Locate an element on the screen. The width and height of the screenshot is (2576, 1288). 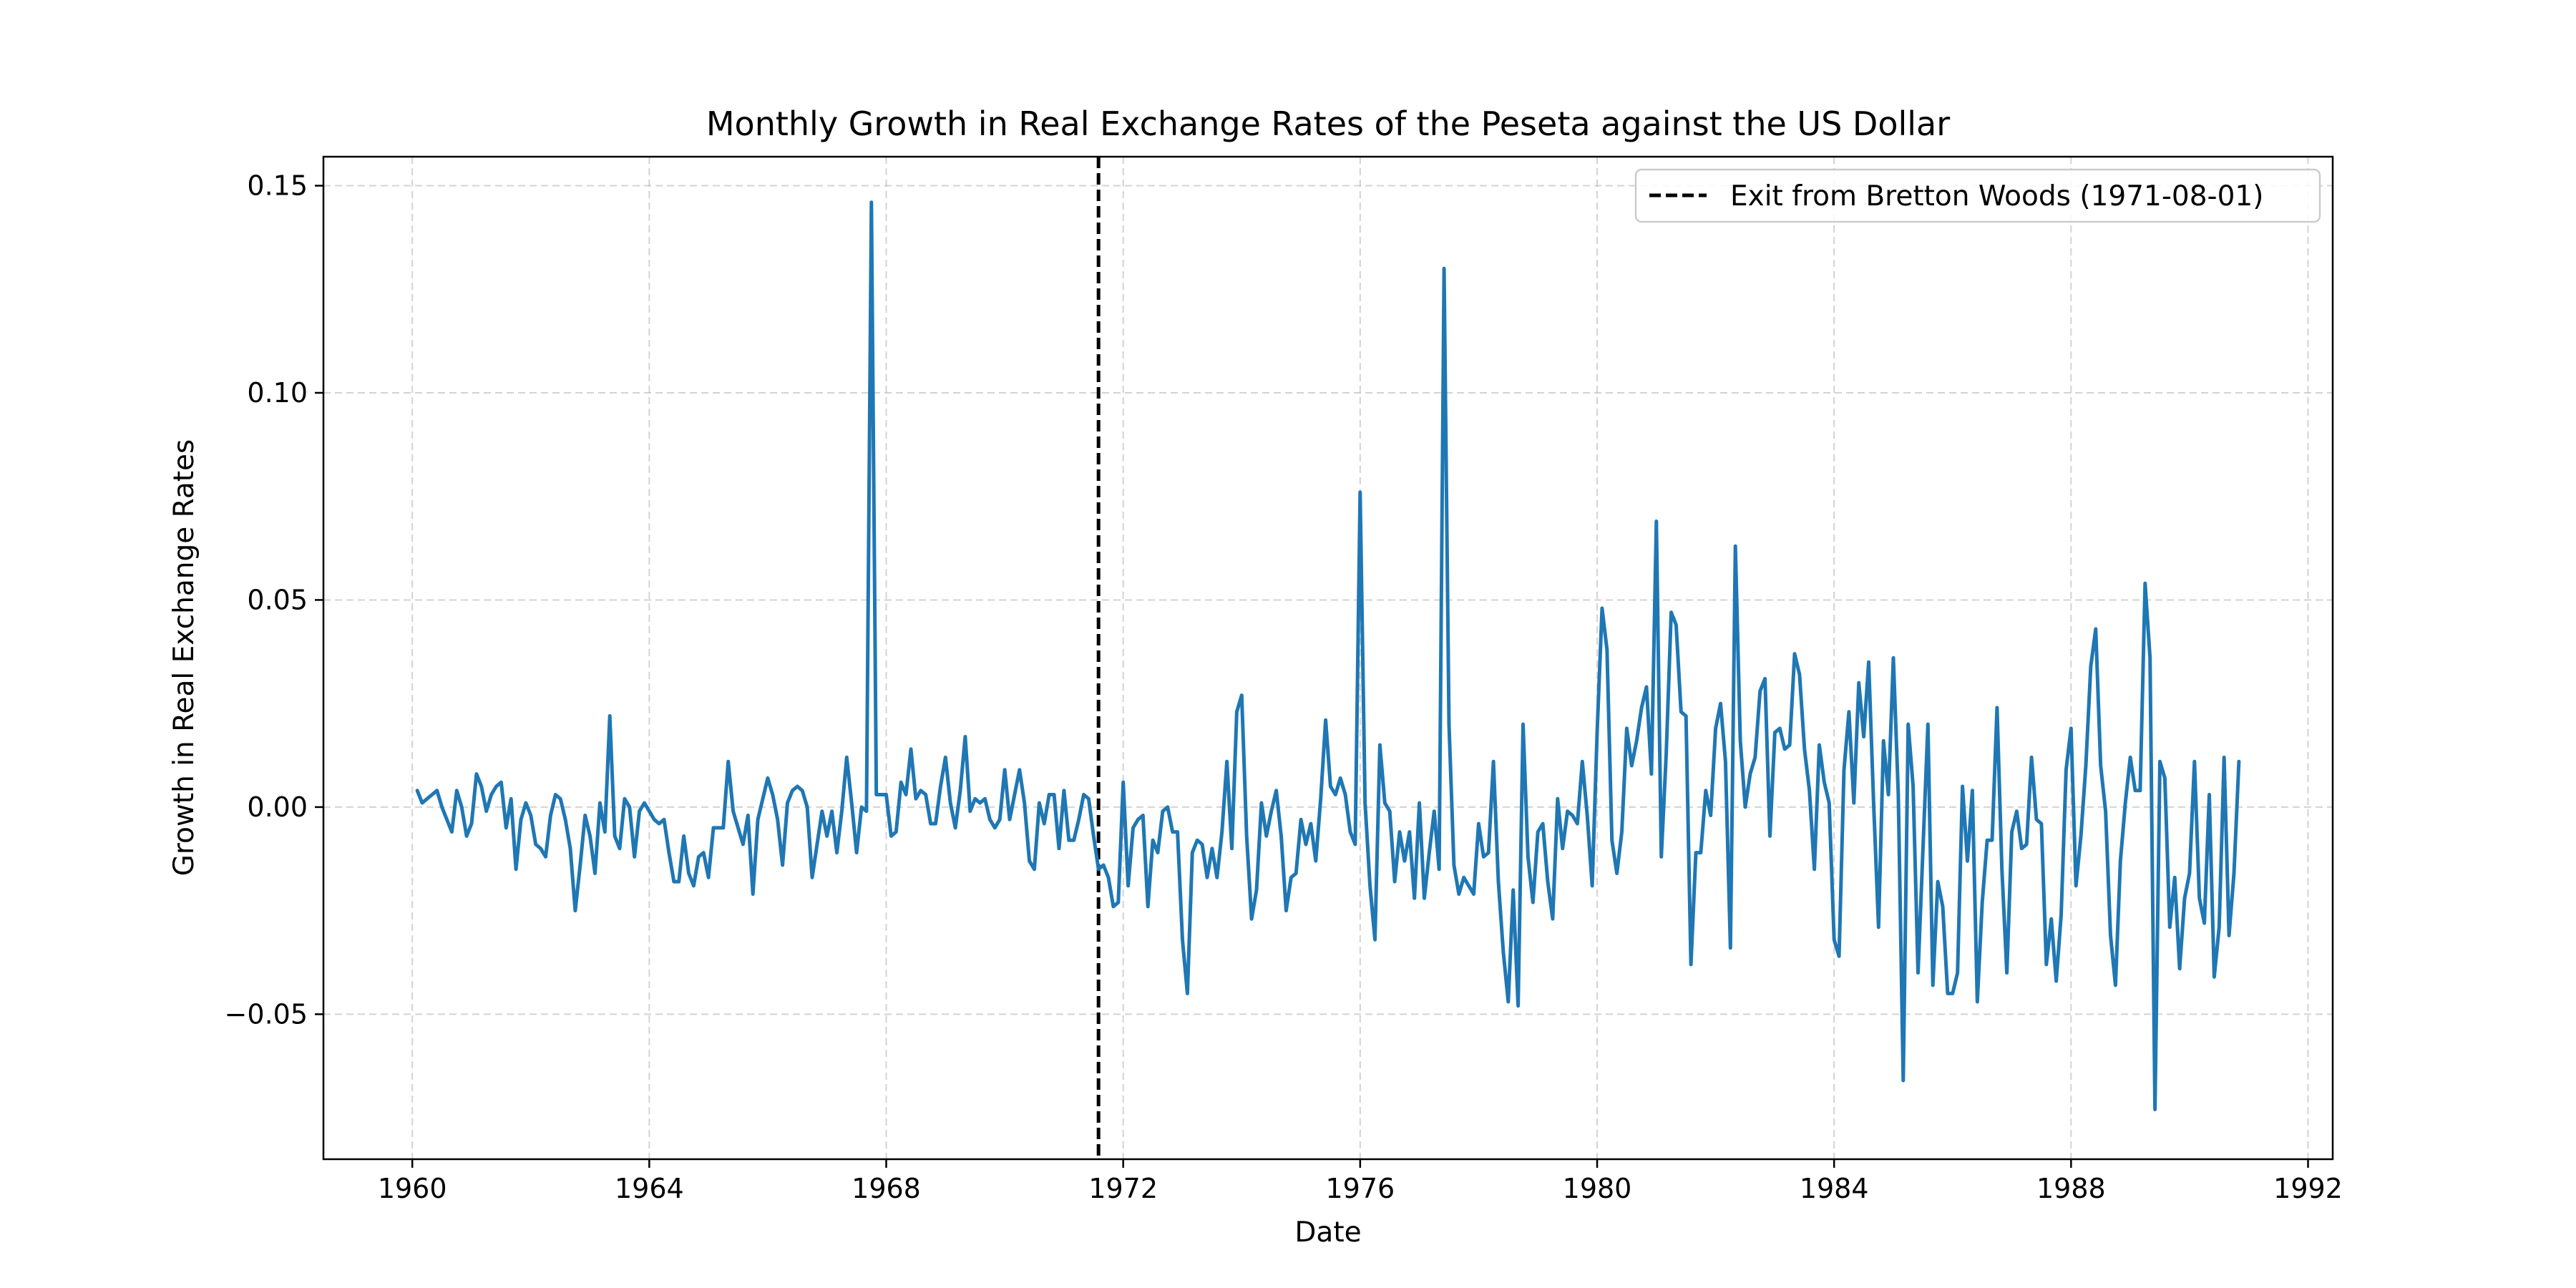
x-tick-label: 1972 is located at coordinates (1123, 1188).